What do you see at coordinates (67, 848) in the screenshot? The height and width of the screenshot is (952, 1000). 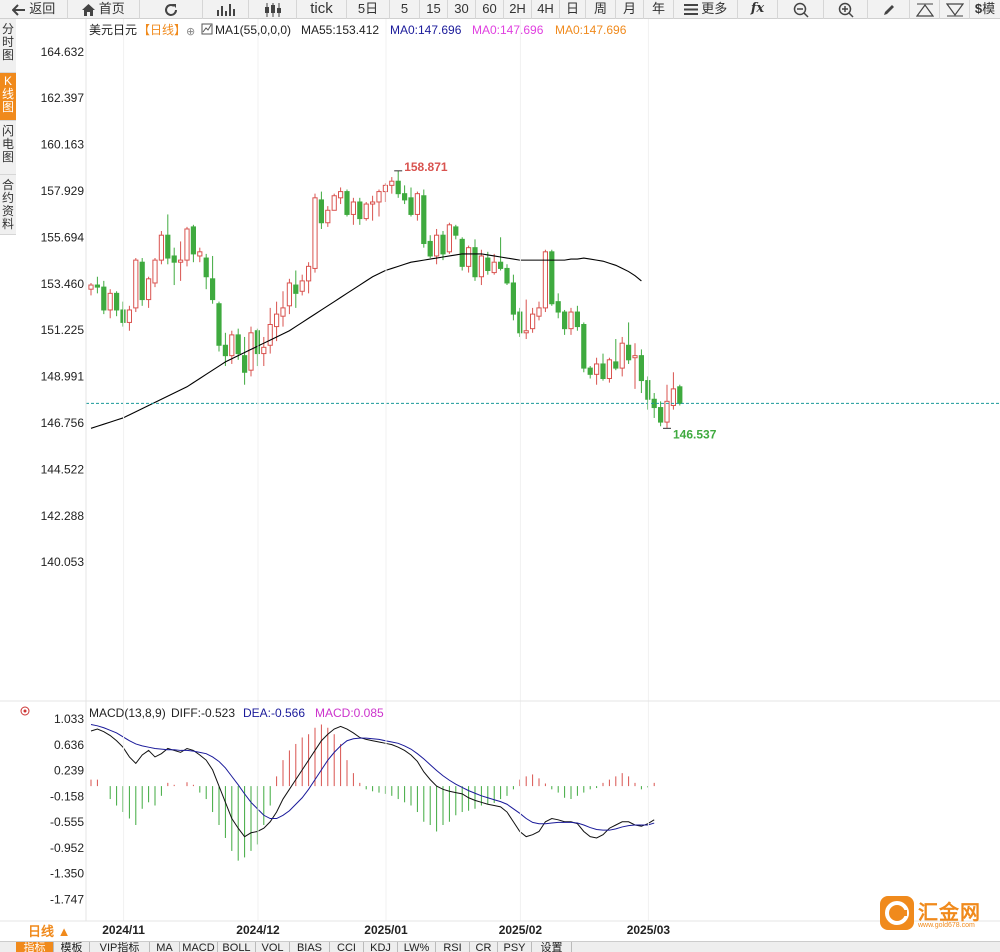 I see `macd-tick-label: -0.952` at bounding box center [67, 848].